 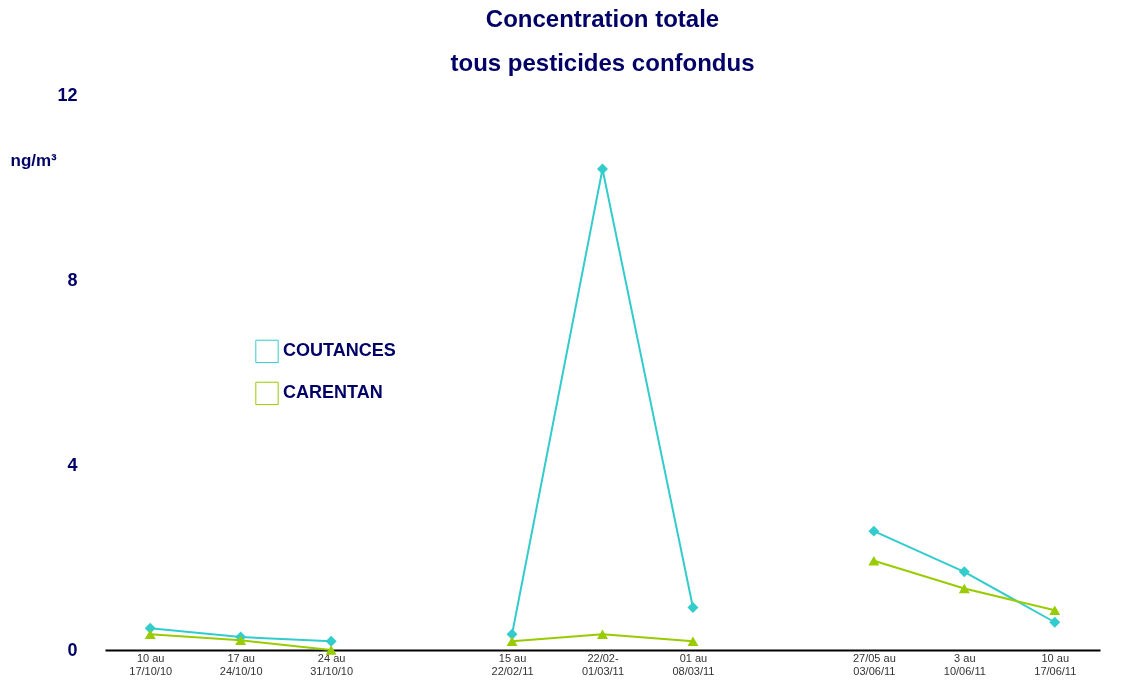 I want to click on x-tick-label: 3 au 10/06/11, so click(x=964, y=664).